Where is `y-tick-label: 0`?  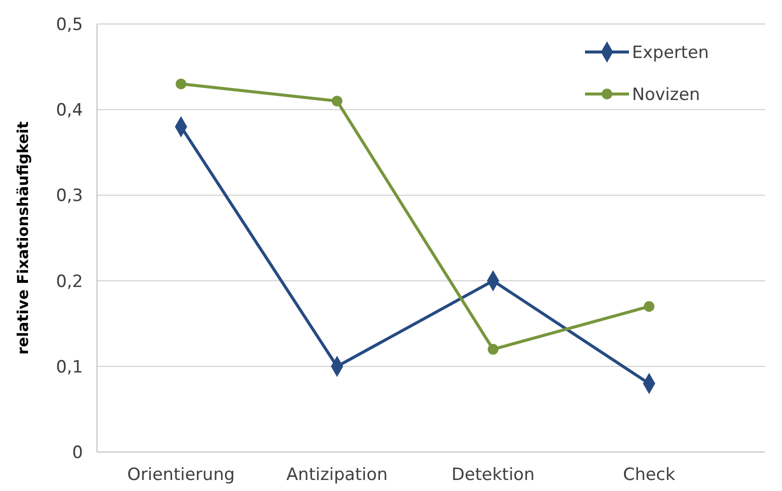
y-tick-label: 0 is located at coordinates (77, 452).